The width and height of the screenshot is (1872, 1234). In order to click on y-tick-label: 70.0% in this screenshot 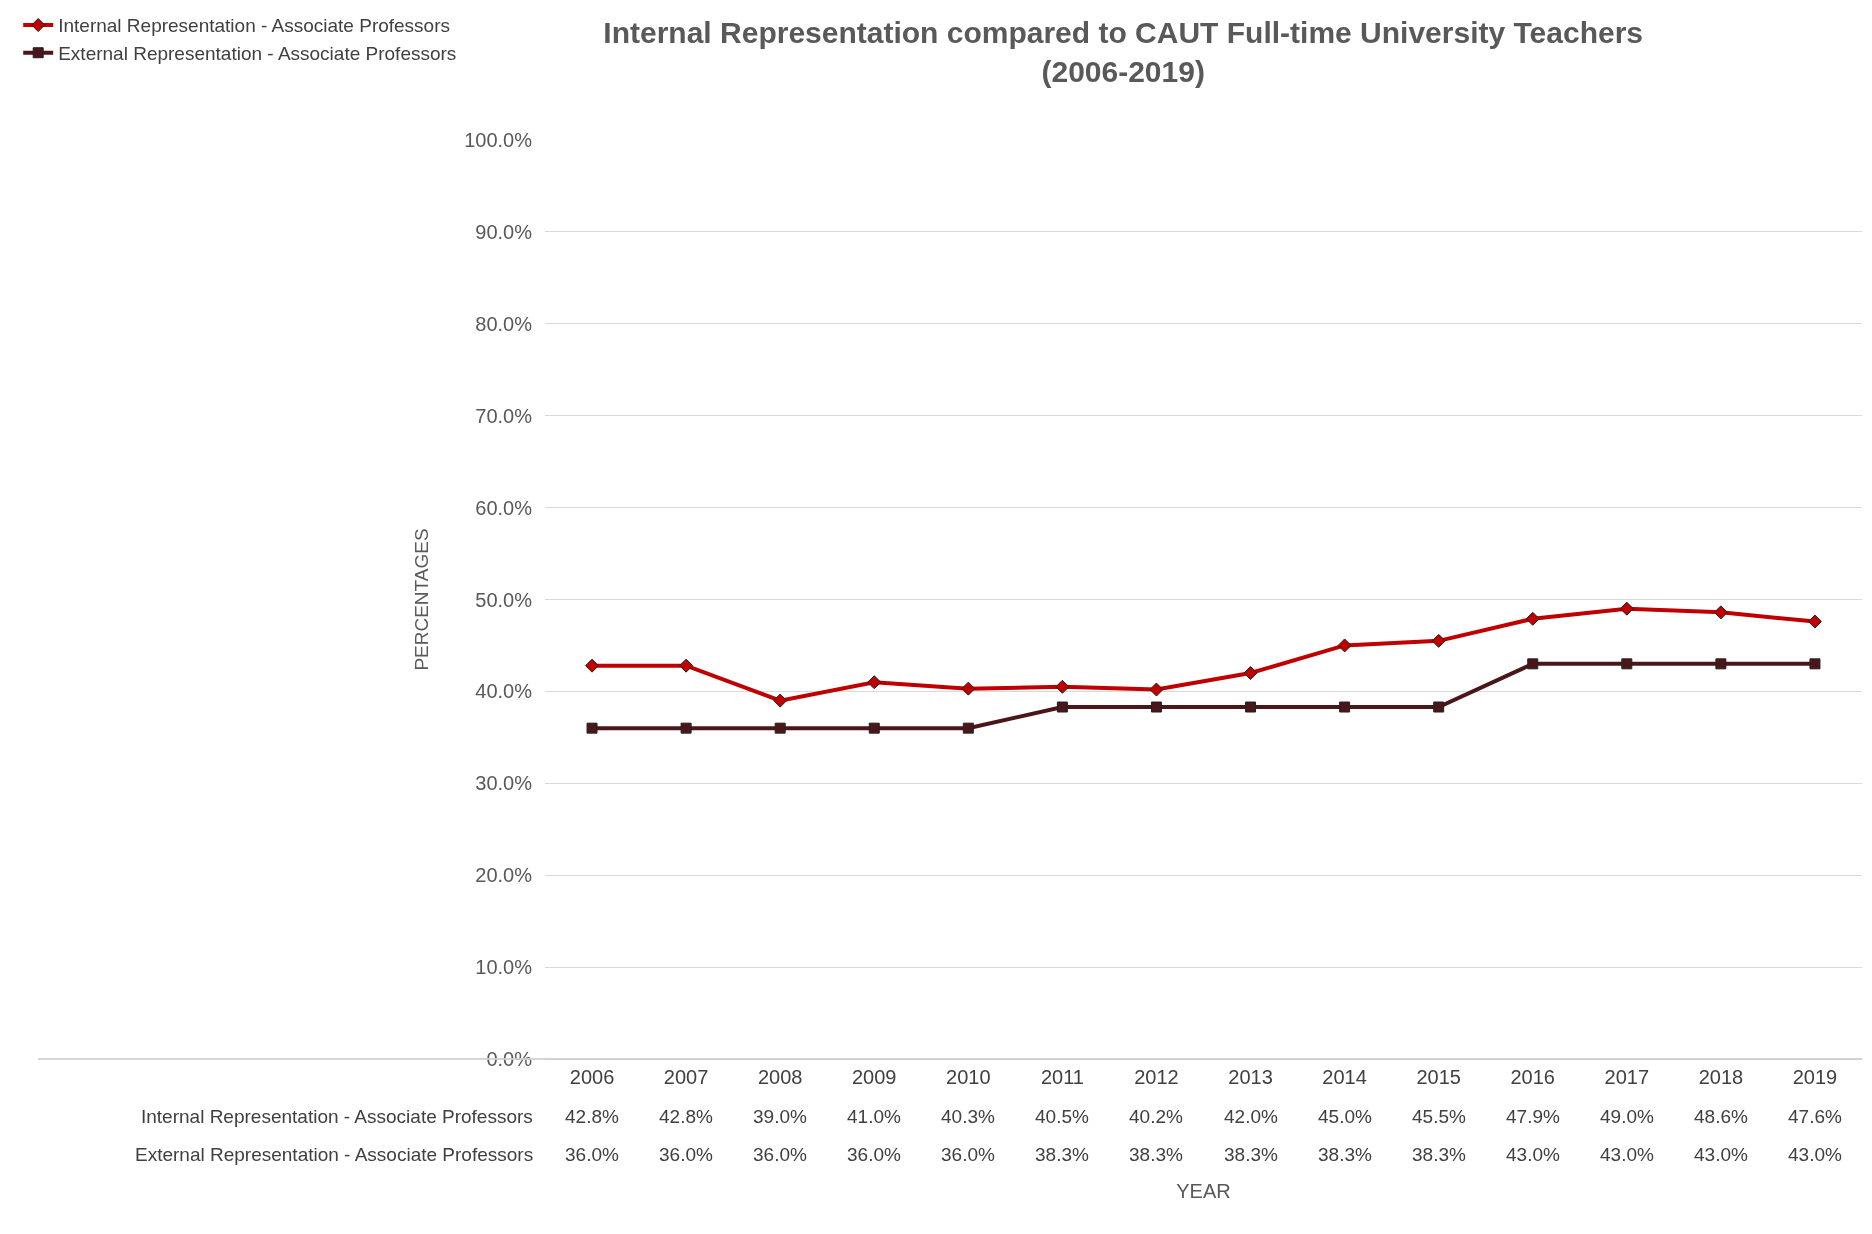, I will do `click(504, 415)`.